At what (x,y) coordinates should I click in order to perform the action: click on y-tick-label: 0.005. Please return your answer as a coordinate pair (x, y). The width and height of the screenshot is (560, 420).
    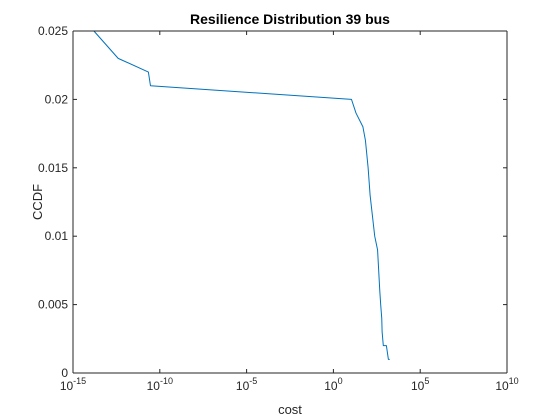
    Looking at the image, I should click on (53, 305).